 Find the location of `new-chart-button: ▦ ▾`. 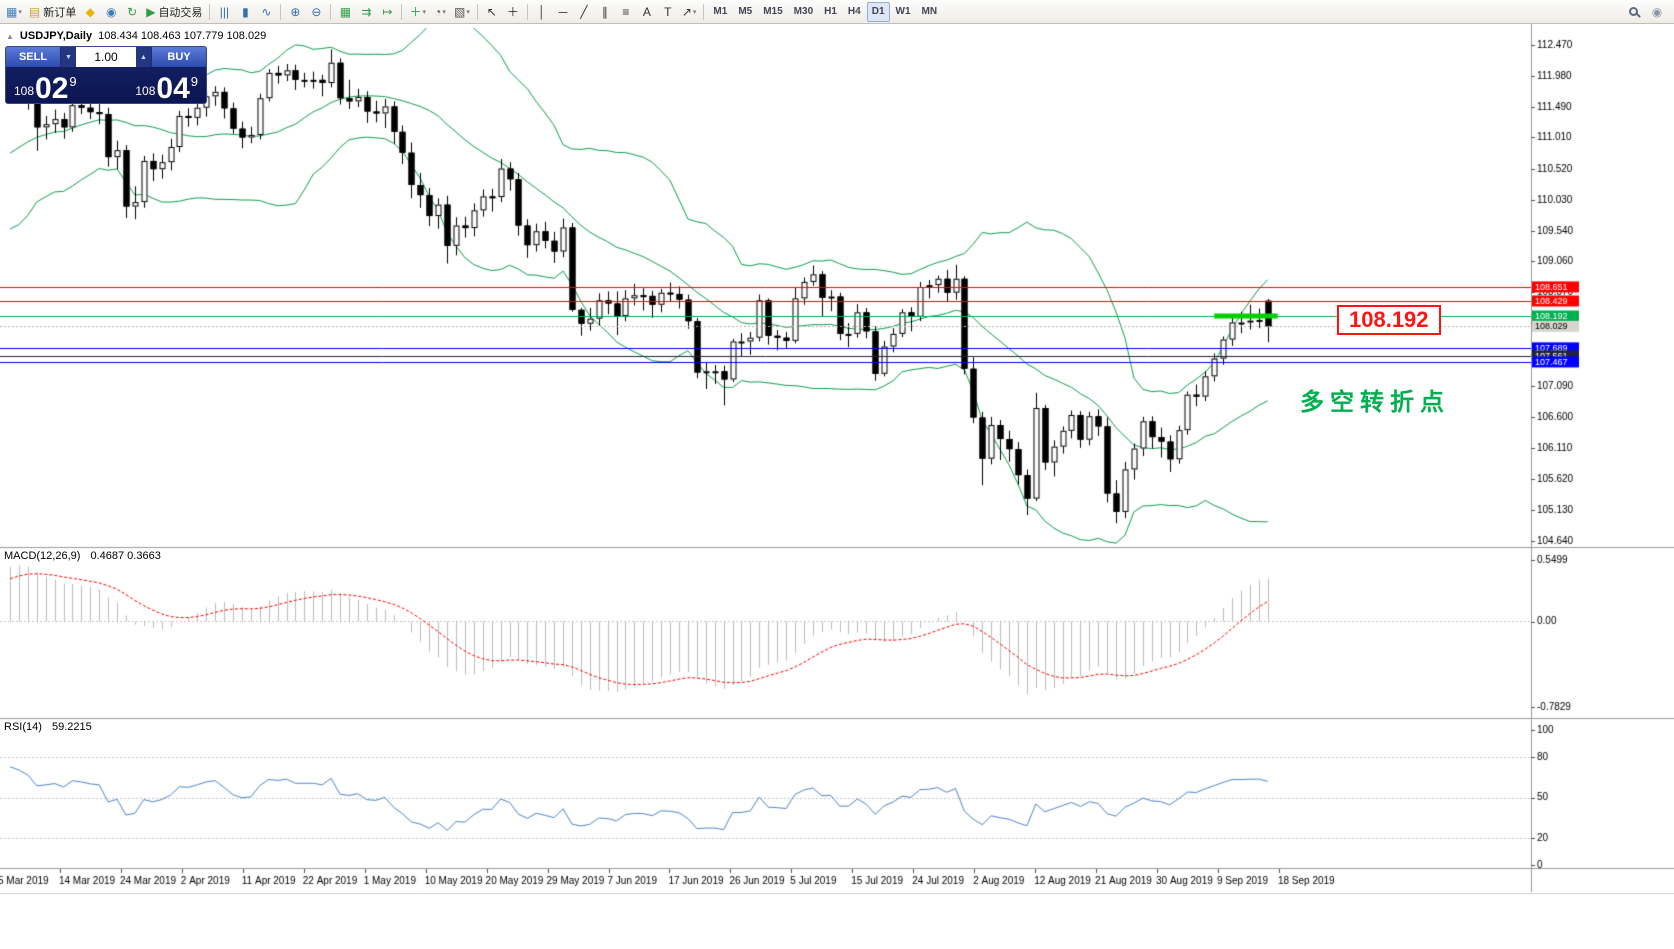

new-chart-button: ▦ ▾ is located at coordinates (14, 12).